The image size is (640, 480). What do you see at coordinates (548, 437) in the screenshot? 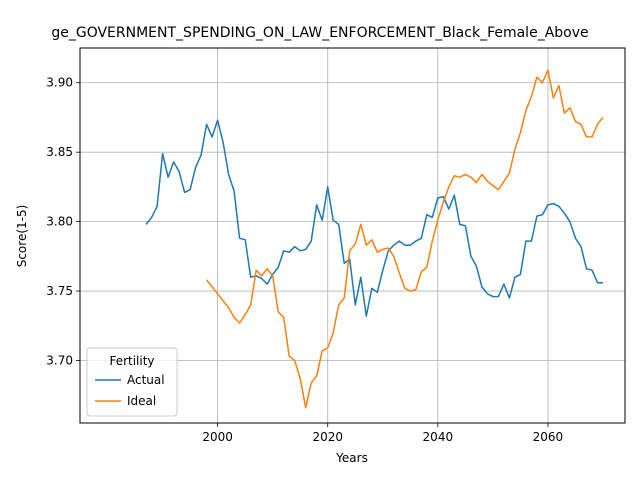
I see `x-tick-label: 2060` at bounding box center [548, 437].